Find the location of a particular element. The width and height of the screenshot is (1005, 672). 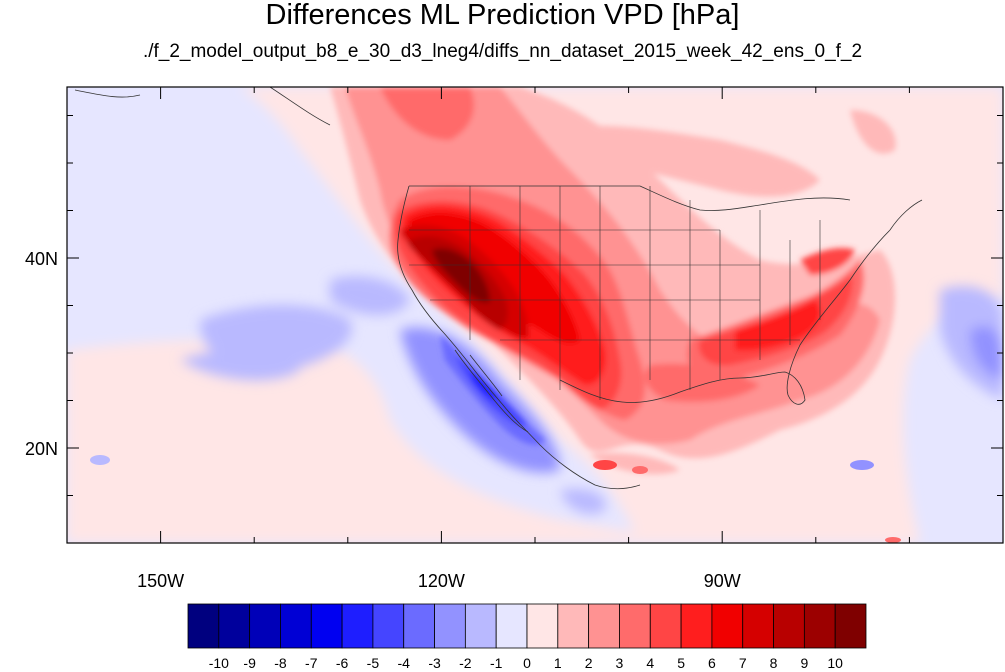

hawaii-anomaly is located at coordinates (100, 460).